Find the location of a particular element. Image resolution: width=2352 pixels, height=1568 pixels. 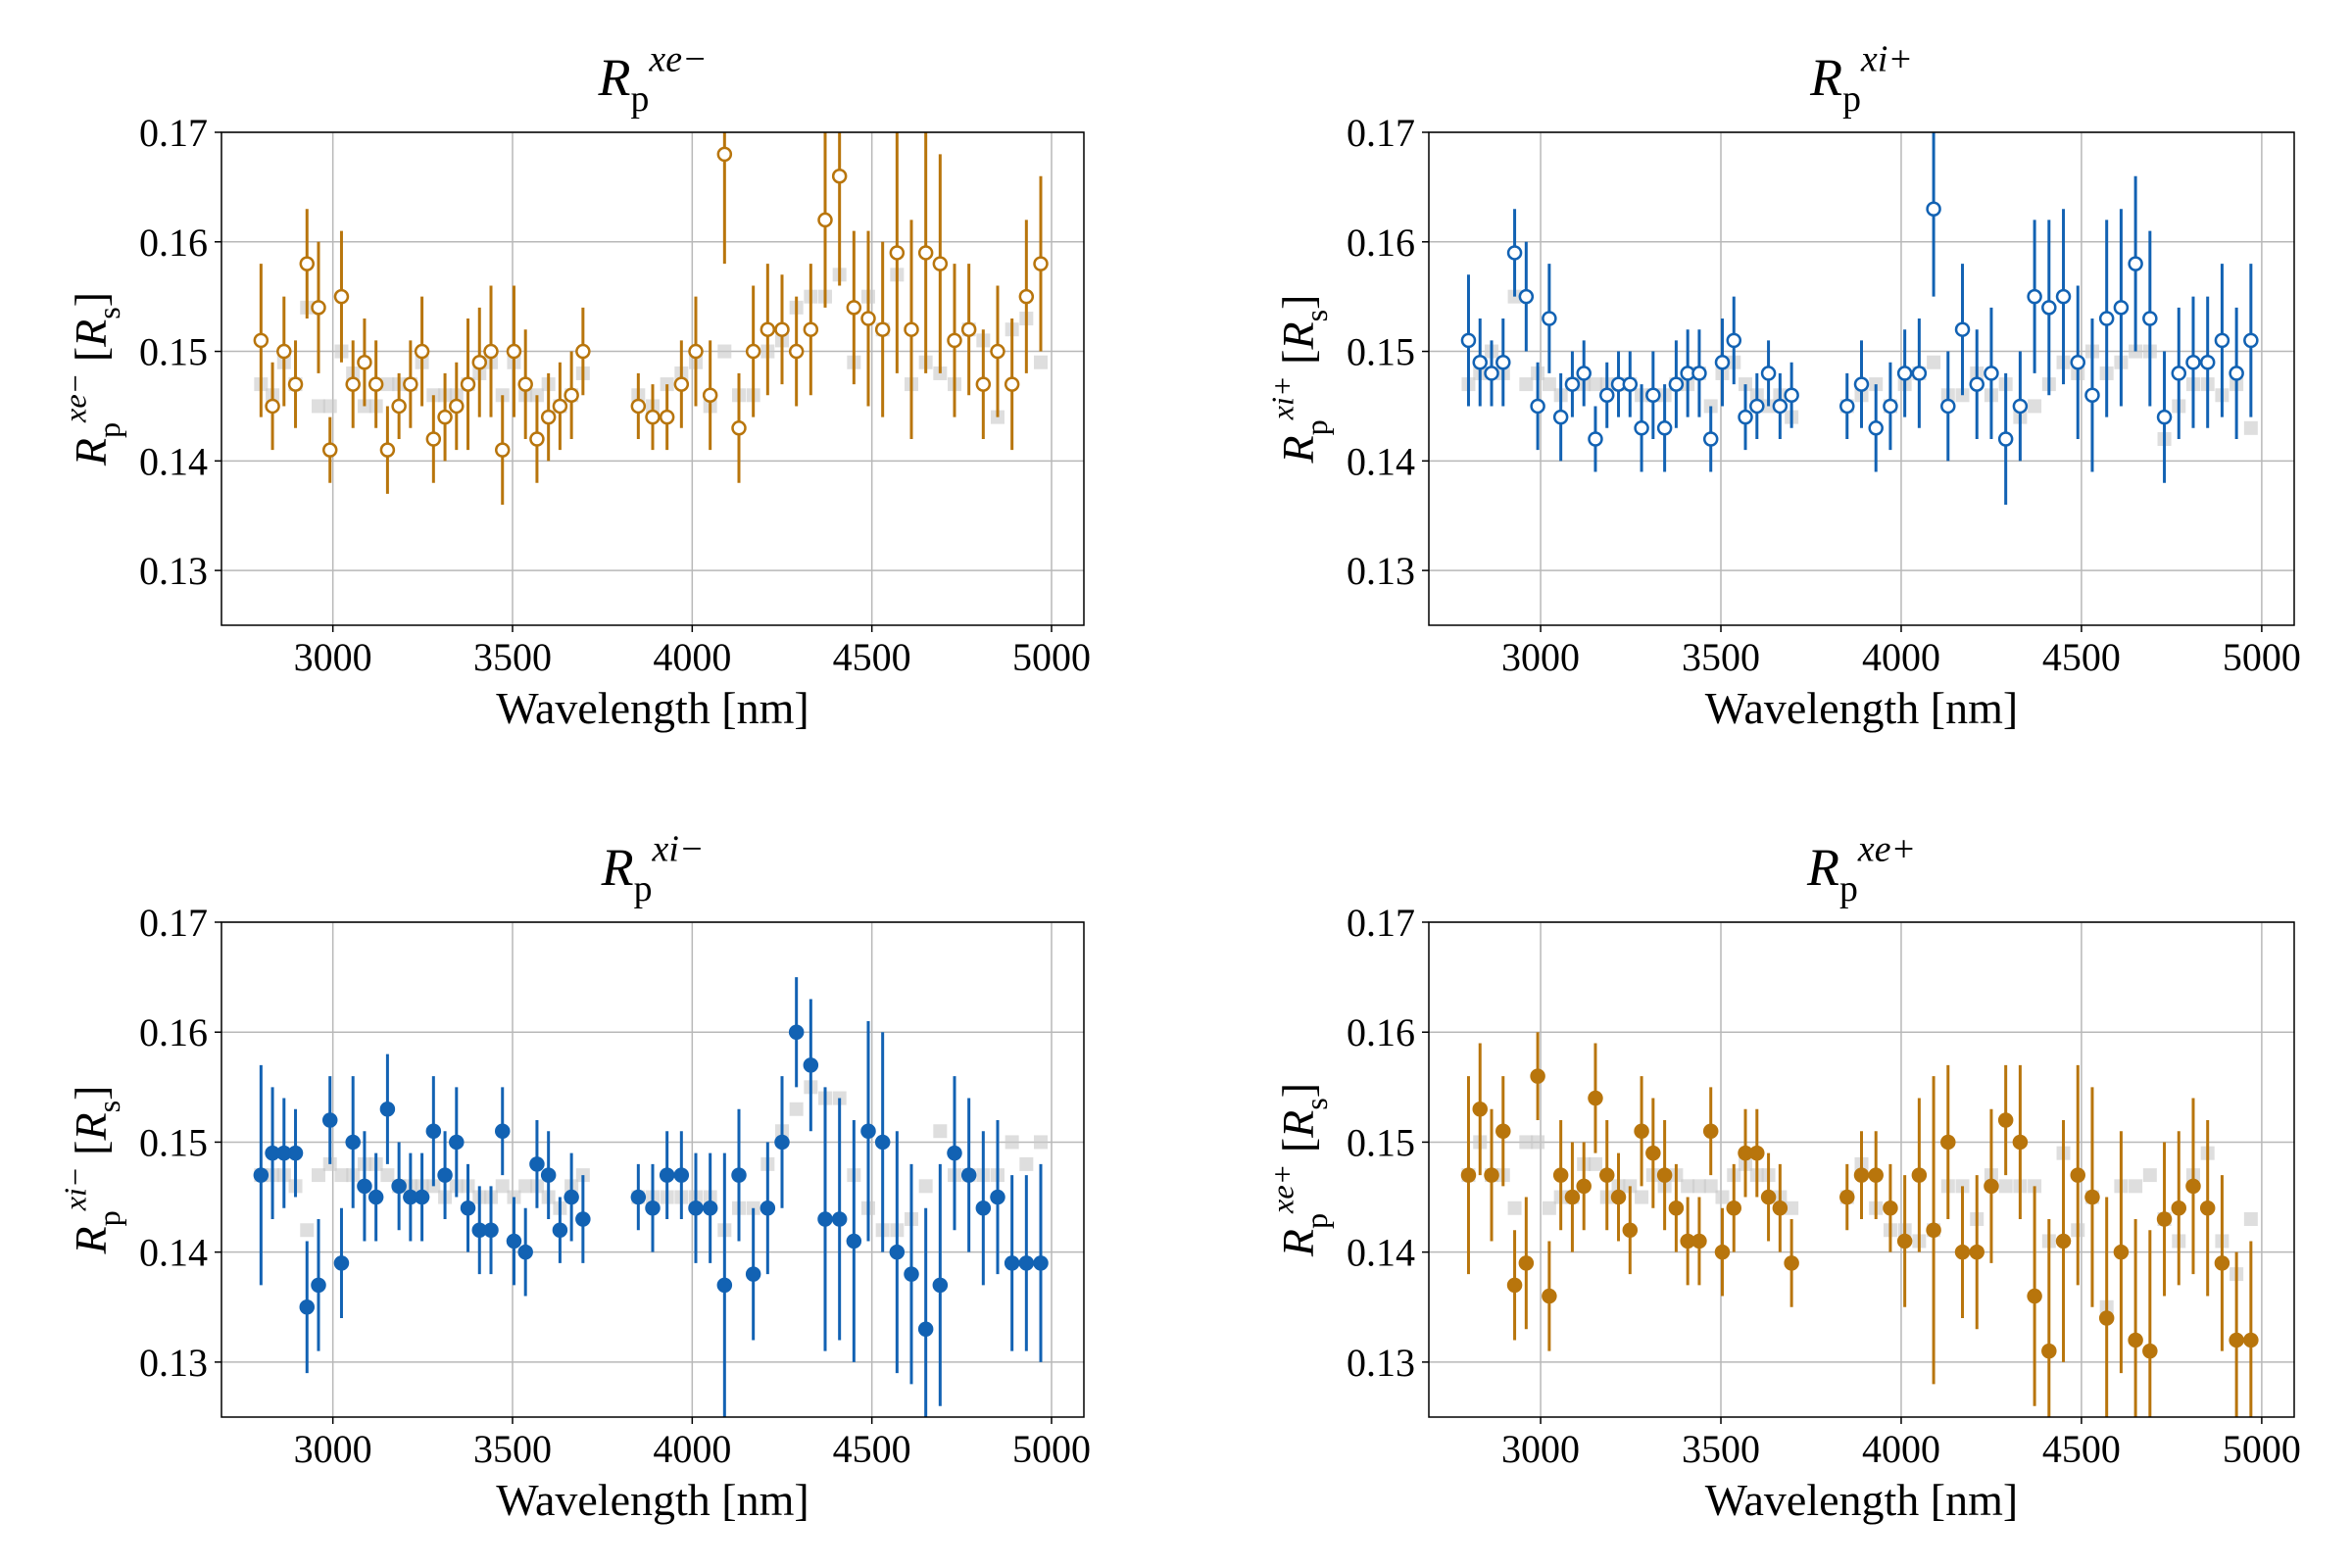

y-axis-label: Rpxe+[Rs] is located at coordinates (1299, 1170).